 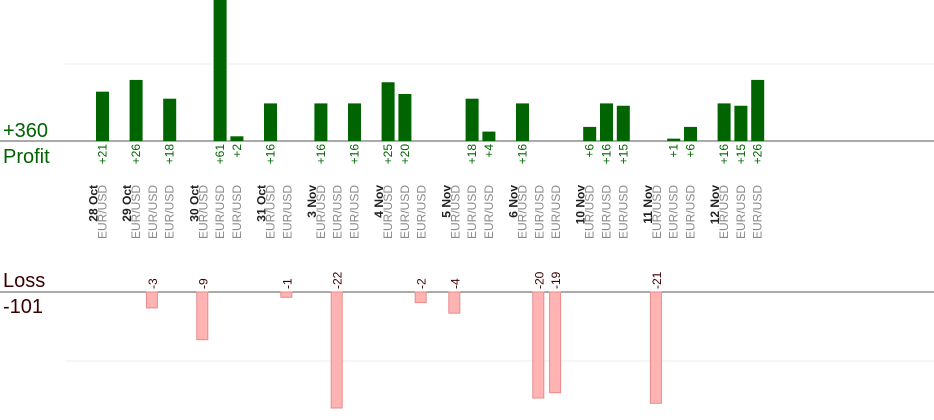 What do you see at coordinates (94, 203) in the screenshot?
I see `date-label: 28 Oct` at bounding box center [94, 203].